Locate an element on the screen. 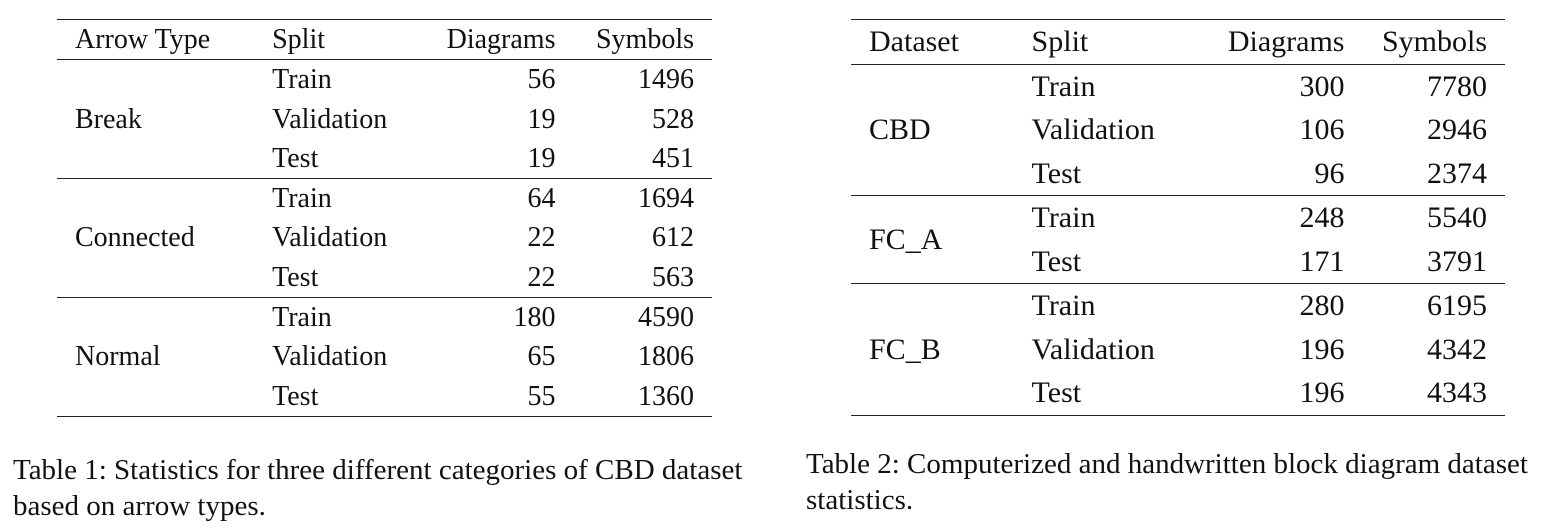 The width and height of the screenshot is (1550, 531). table-row: Connected Train 64 1694 is located at coordinates (384, 216).